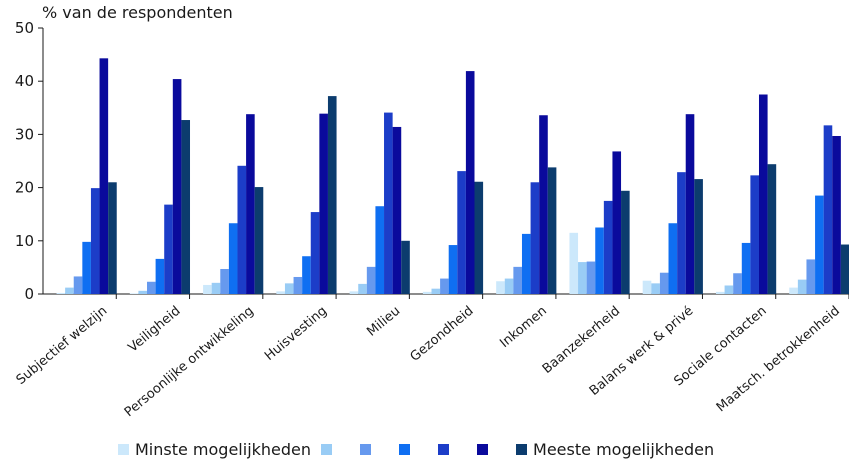 This screenshot has height=465, width=849. Describe the element at coordinates (442, 334) in the screenshot. I see `category-label: Gezondheid` at that location.